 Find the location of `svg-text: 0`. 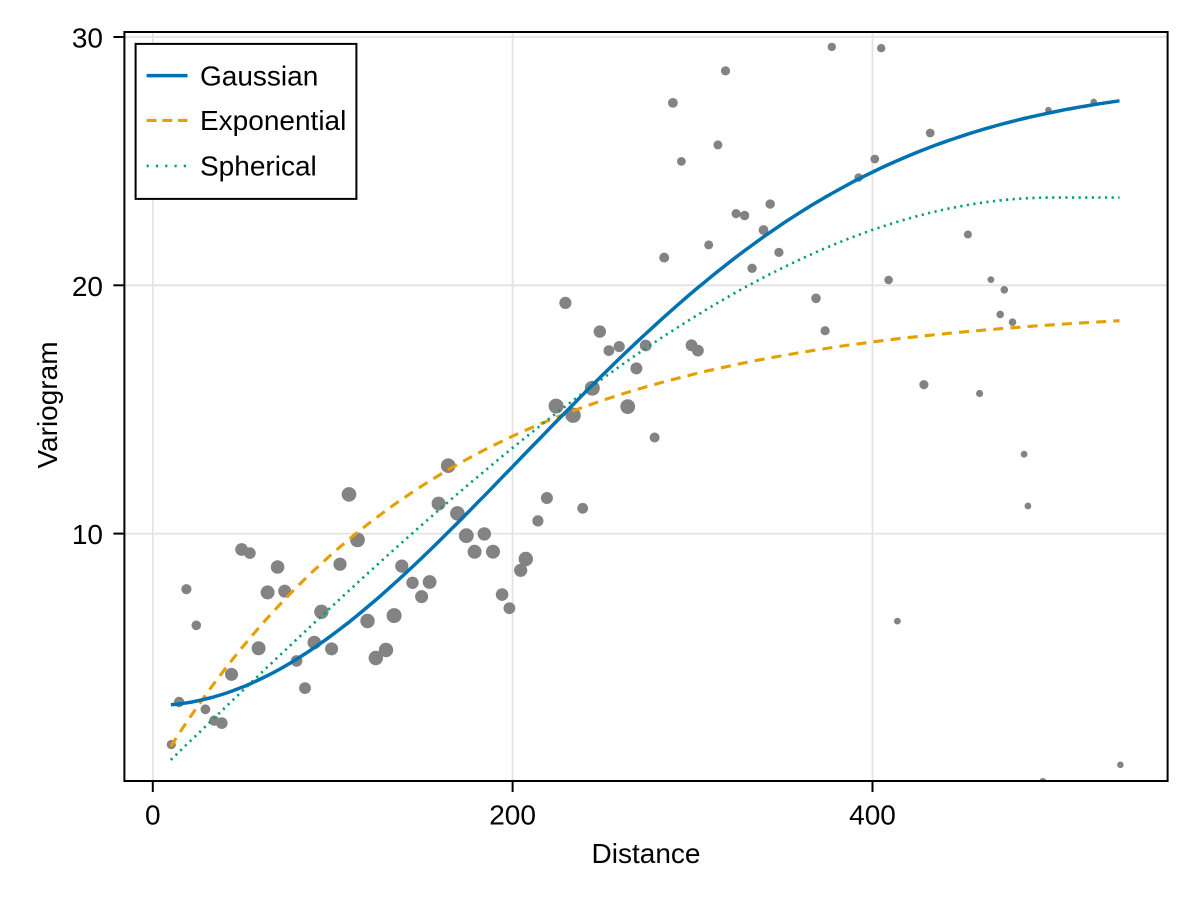

svg-text: 0 is located at coordinates (153, 815).